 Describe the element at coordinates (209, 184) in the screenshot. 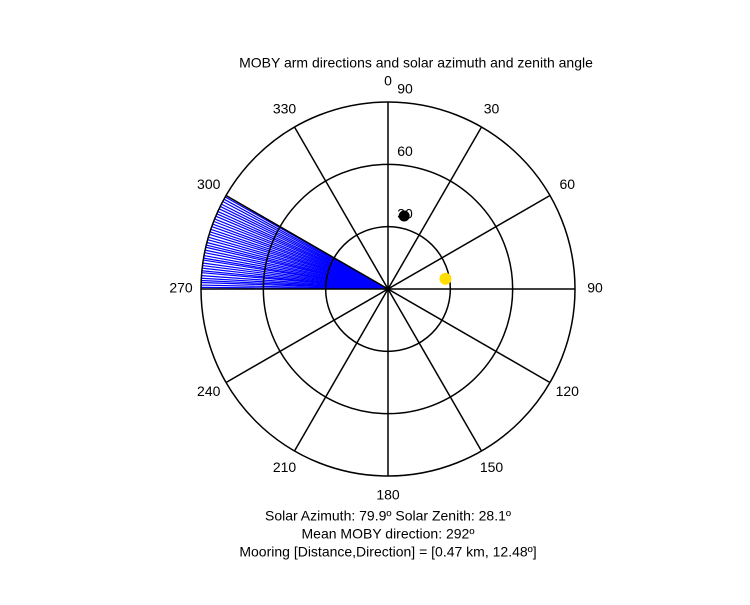

I see `theta-tick-label: 300` at that location.